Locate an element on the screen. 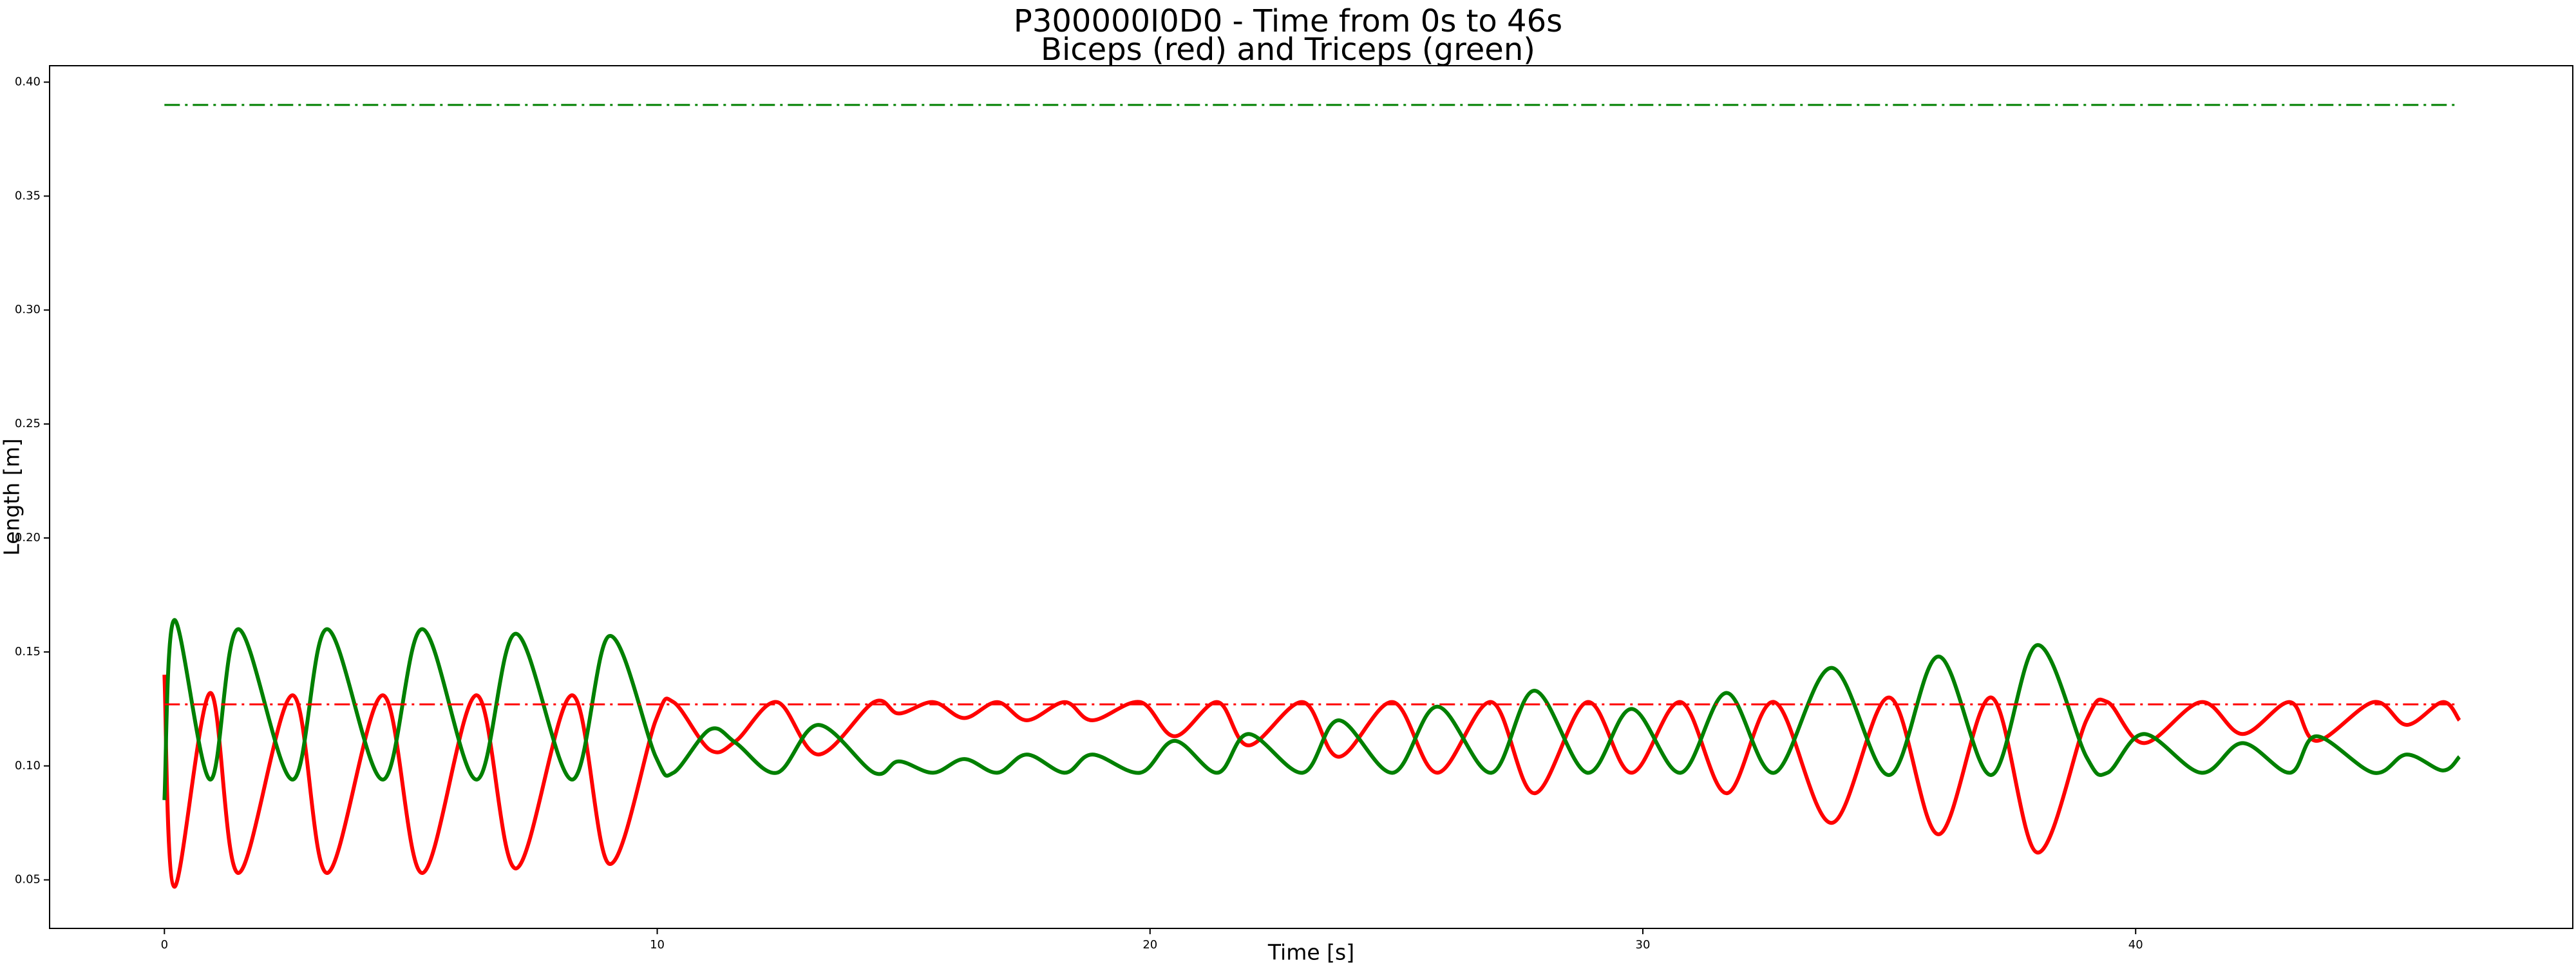 Image resolution: width=2576 pixels, height=969 pixels. x-axis-label: Time [s] is located at coordinates (1310, 952).